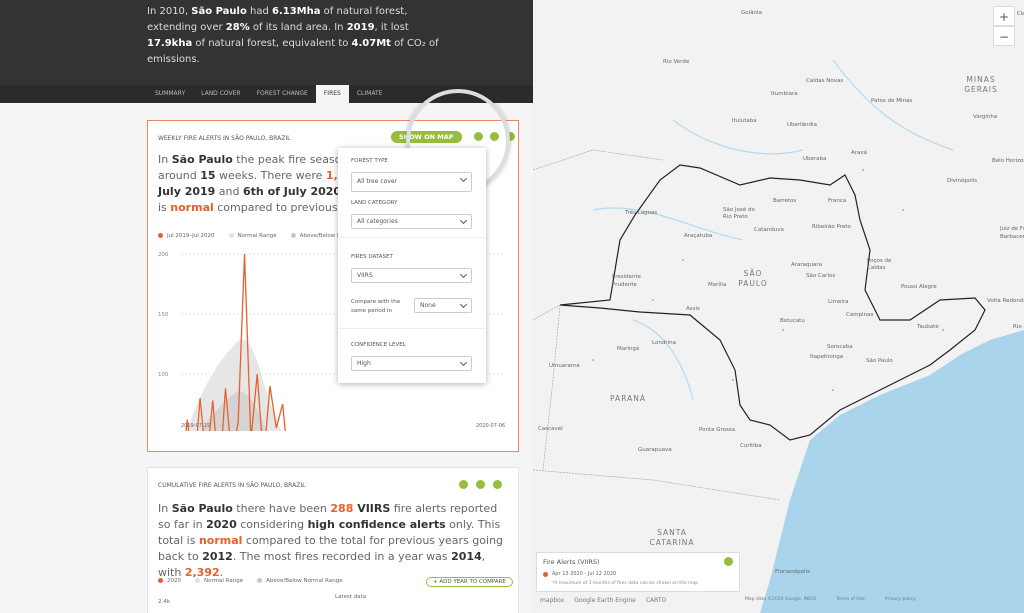 The image size is (1024, 613). I want to click on settings-button, so click(463, 484).